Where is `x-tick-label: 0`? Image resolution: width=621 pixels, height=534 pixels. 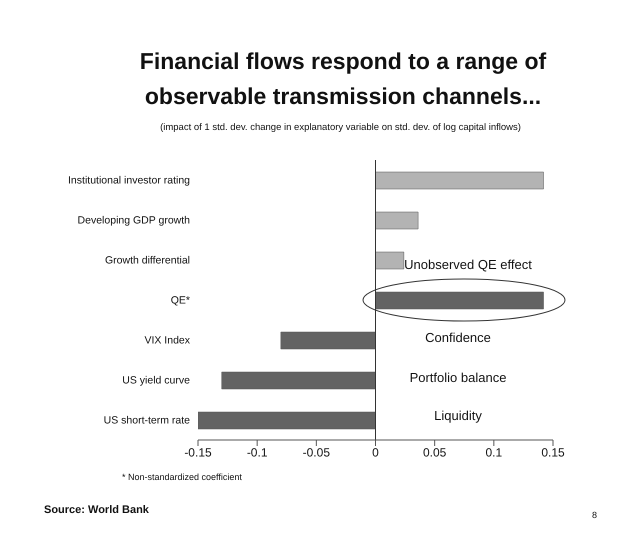 x-tick-label: 0 is located at coordinates (376, 453).